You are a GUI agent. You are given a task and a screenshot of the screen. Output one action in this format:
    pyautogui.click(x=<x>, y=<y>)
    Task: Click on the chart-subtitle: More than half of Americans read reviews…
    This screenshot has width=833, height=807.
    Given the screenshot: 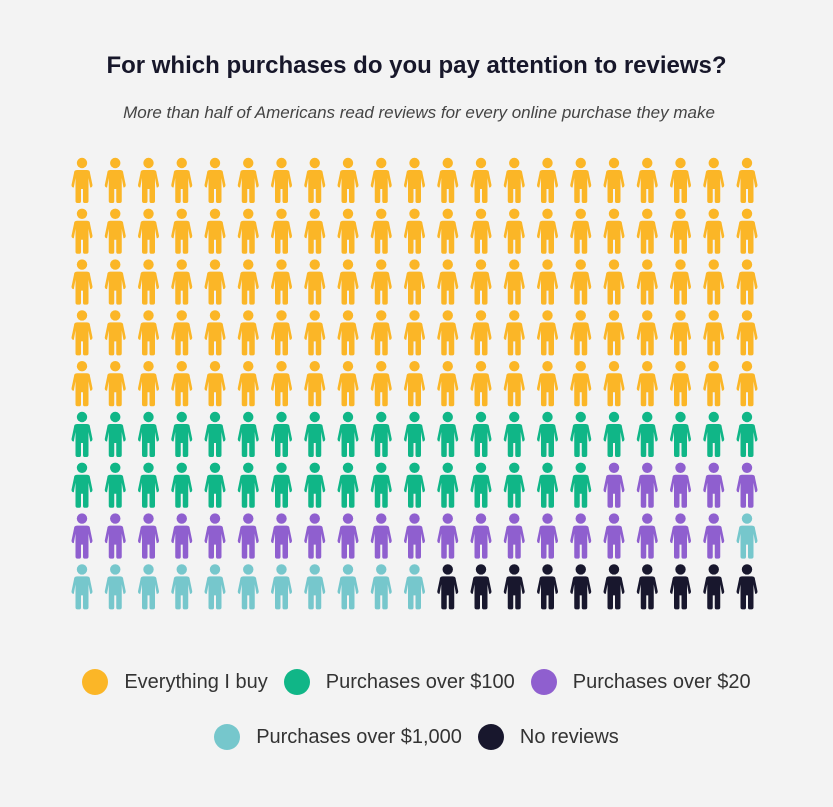 What is the action you would take?
    pyautogui.click(x=419, y=112)
    